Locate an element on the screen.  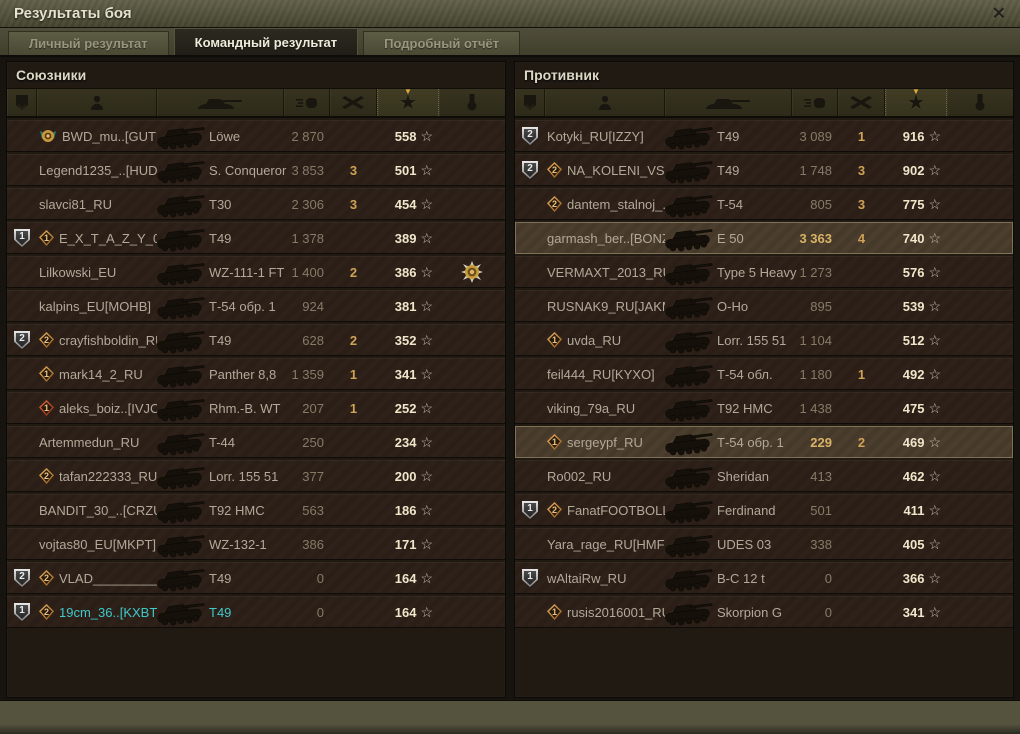
player-cell: BWD_mu..[GUTP] is located at coordinates (97, 136).